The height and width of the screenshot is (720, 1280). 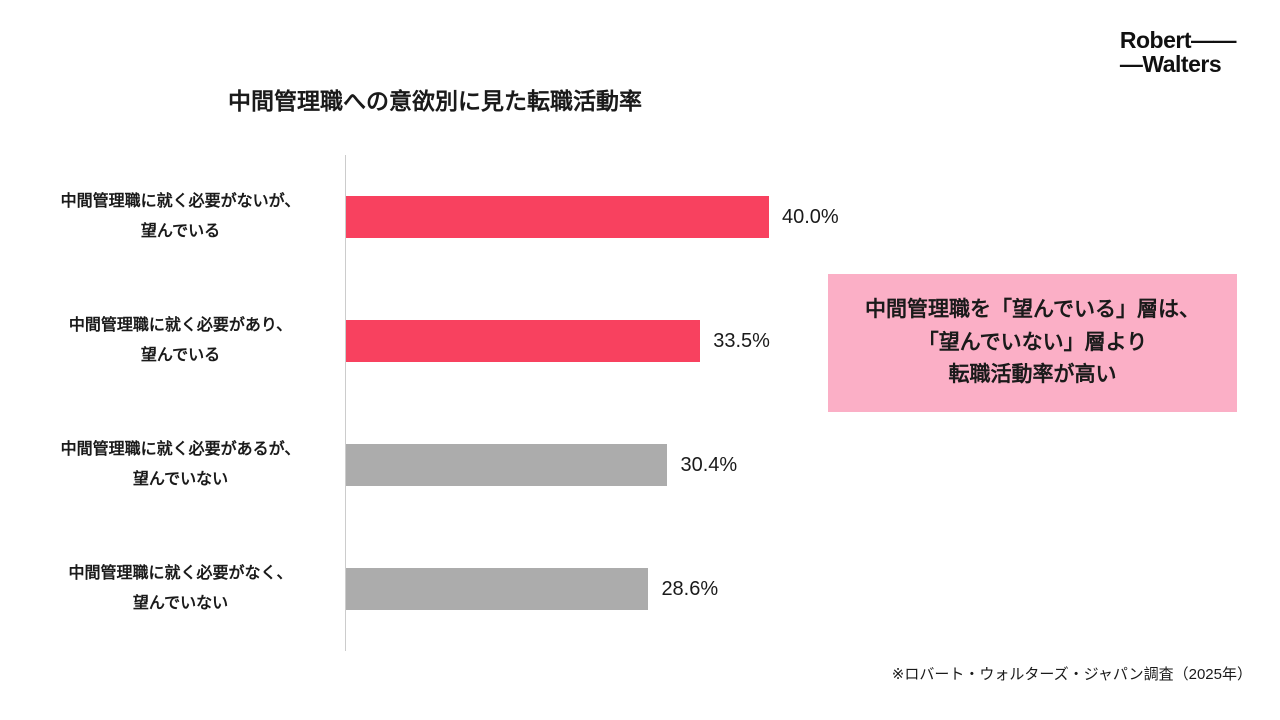 What do you see at coordinates (435, 101) in the screenshot?
I see `page-title: 中間管理職への意欲別に見た転職活動率` at bounding box center [435, 101].